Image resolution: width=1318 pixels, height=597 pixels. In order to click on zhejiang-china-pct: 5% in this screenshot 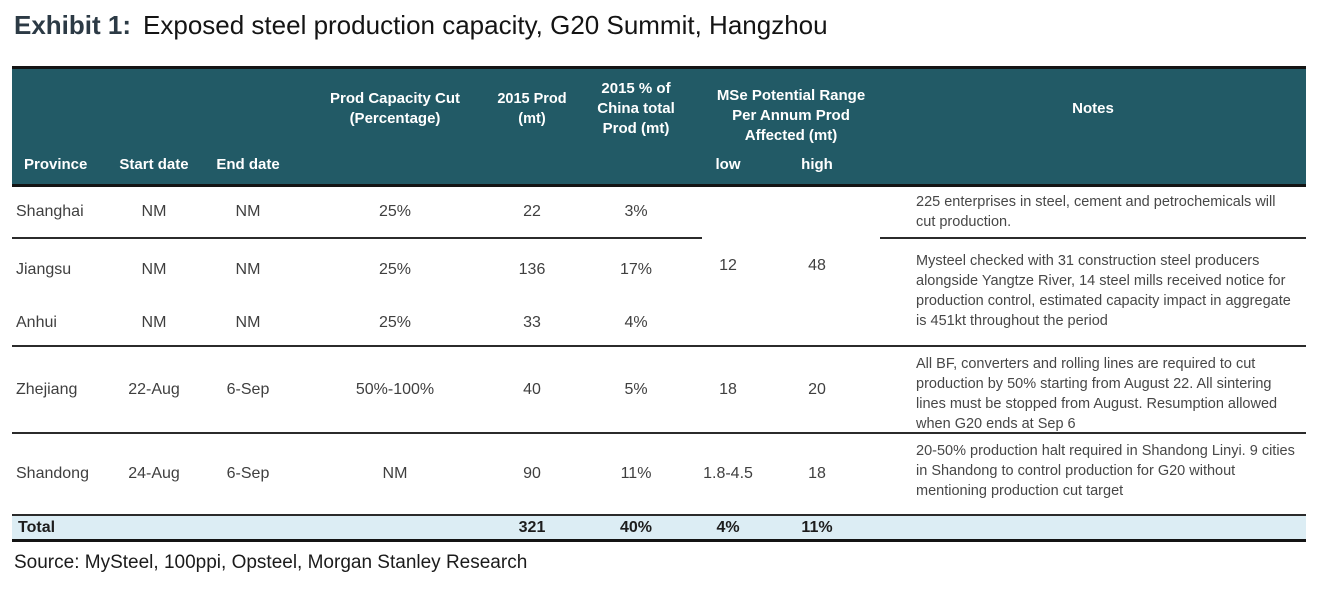, I will do `click(636, 390)`.